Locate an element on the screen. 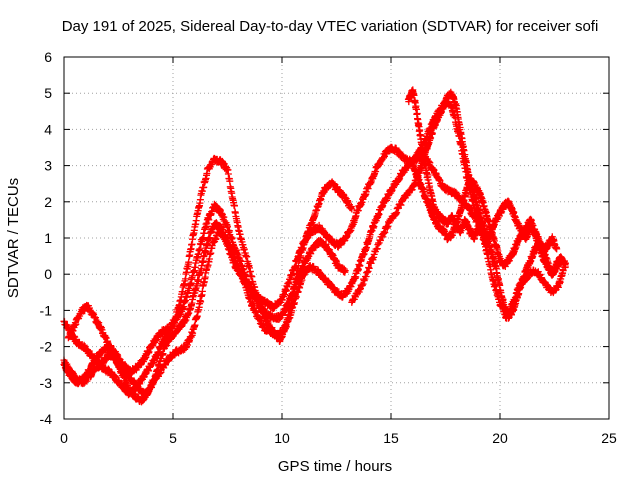 Image resolution: width=640 pixels, height=480 pixels. y-tick-label: 4 is located at coordinates (48, 129).